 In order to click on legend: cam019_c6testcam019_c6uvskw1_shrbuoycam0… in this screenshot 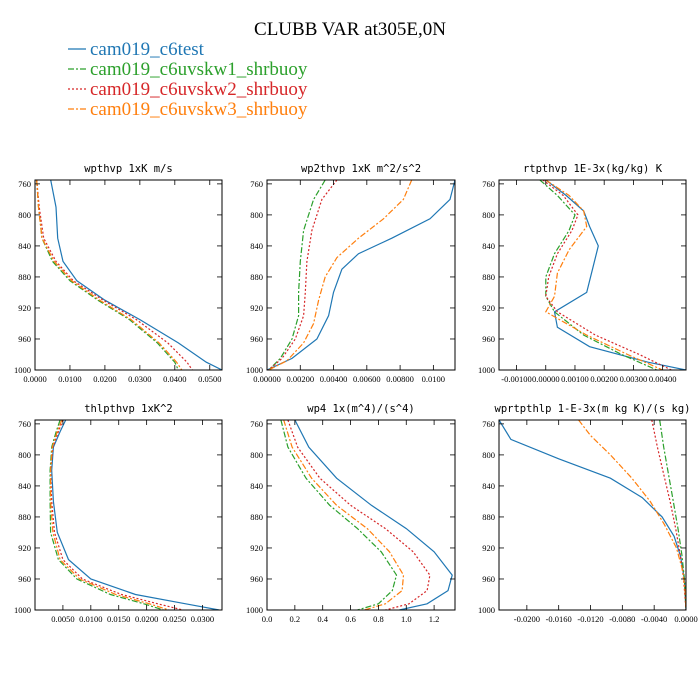, I will do `click(188, 79)`.